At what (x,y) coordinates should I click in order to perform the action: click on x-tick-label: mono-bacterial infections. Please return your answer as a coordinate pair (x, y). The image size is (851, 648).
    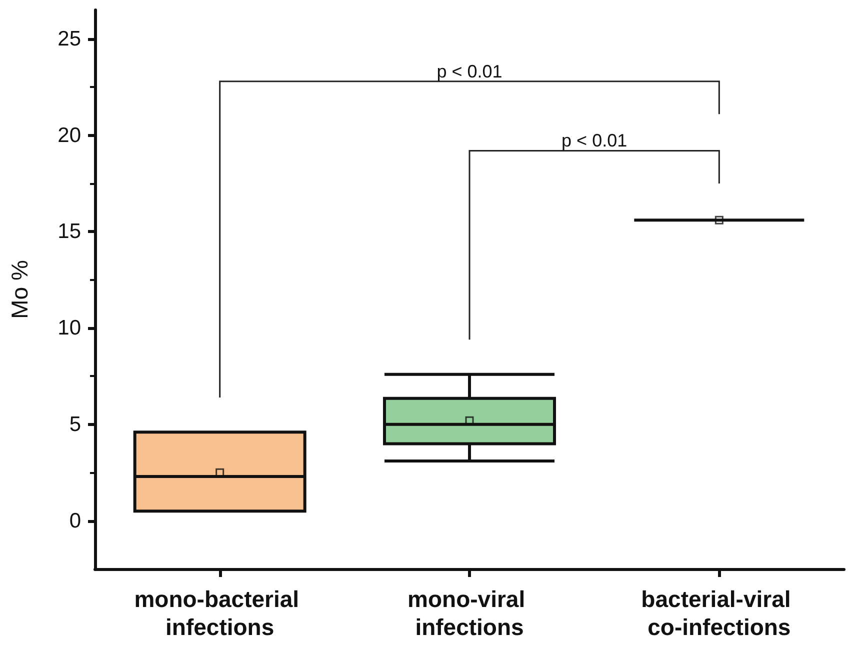
    Looking at the image, I should click on (220, 613).